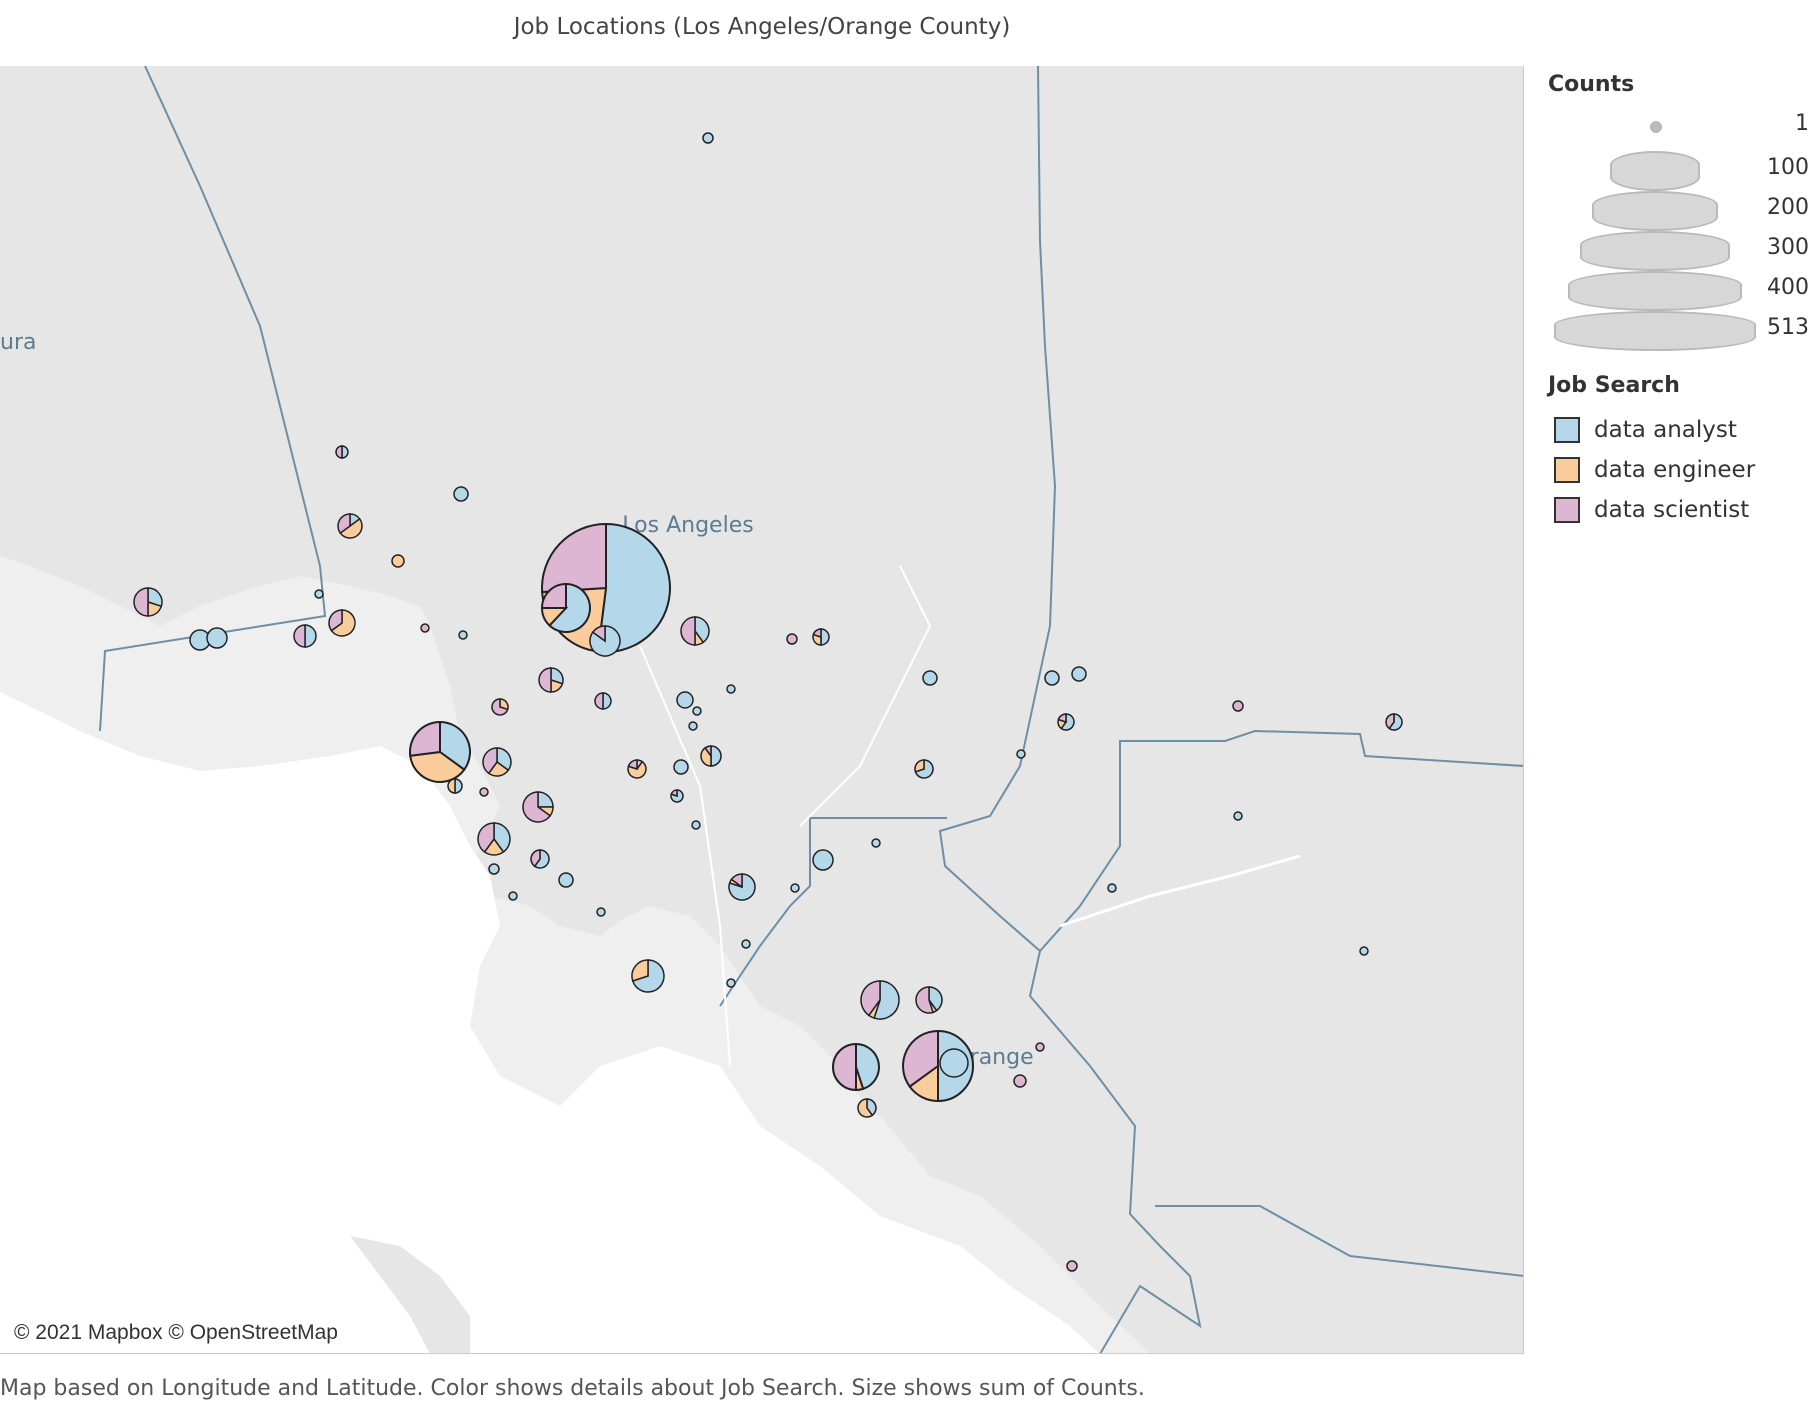  What do you see at coordinates (865, 696) in the screenshot?
I see `river` at bounding box center [865, 696].